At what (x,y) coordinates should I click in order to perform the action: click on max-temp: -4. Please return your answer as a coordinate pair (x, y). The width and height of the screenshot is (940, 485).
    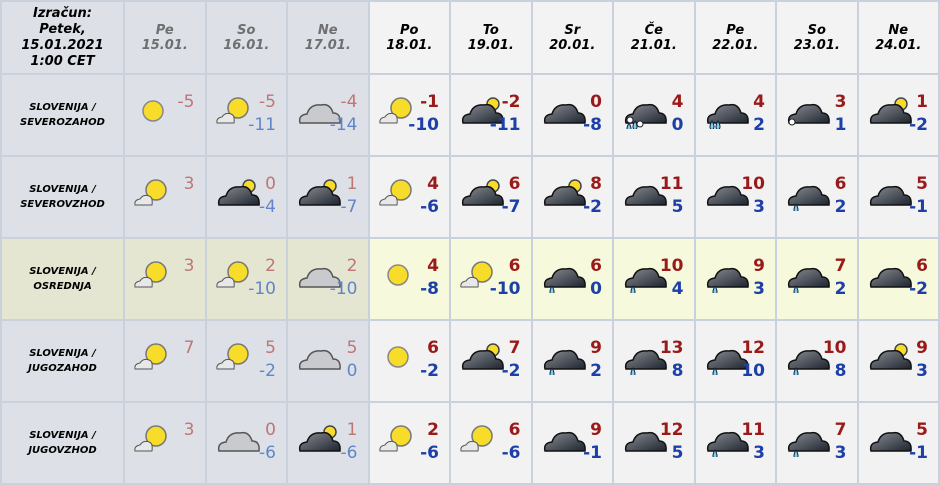
    Looking at the image, I should click on (349, 102).